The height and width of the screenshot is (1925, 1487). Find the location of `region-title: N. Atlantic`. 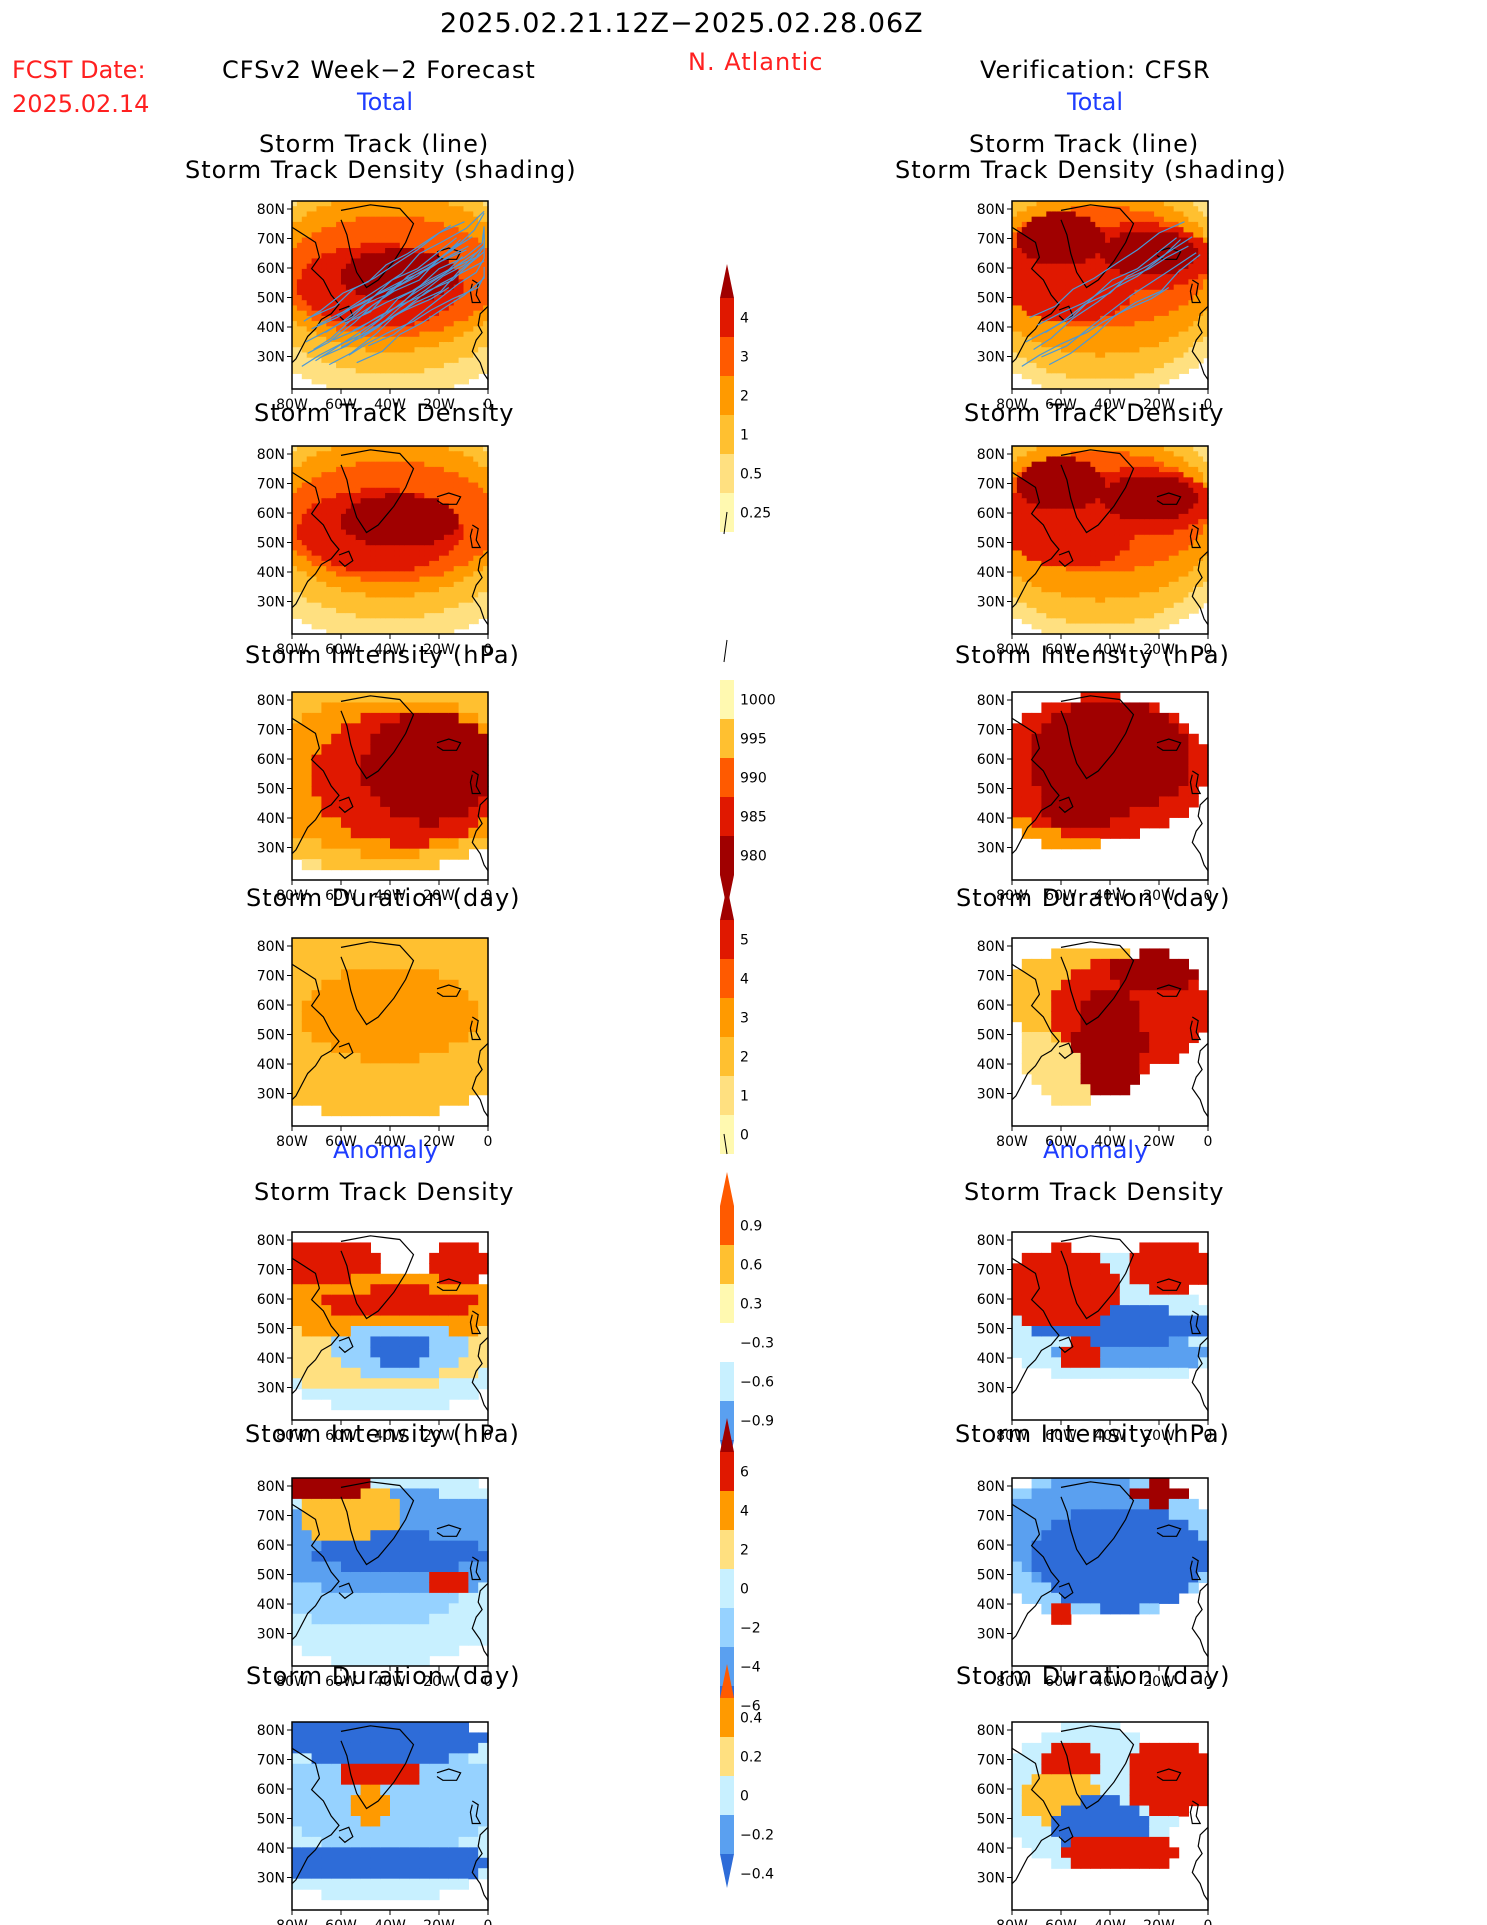

region-title: N. Atlantic is located at coordinates (756, 62).